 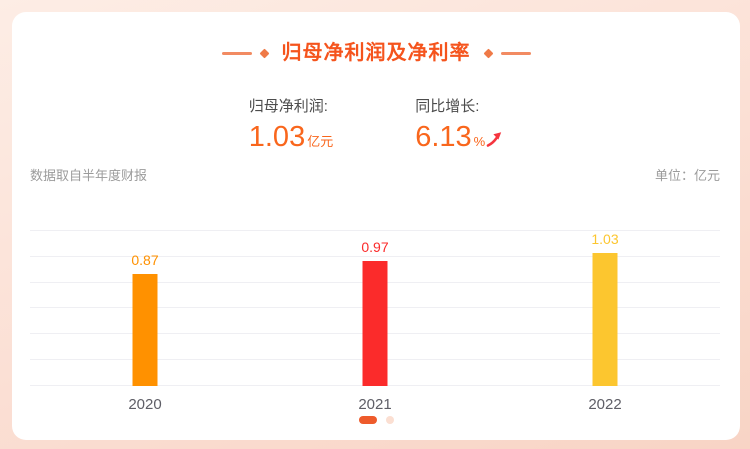 What do you see at coordinates (277, 137) in the screenshot?
I see `stat-net-profit-value: 1.03` at bounding box center [277, 137].